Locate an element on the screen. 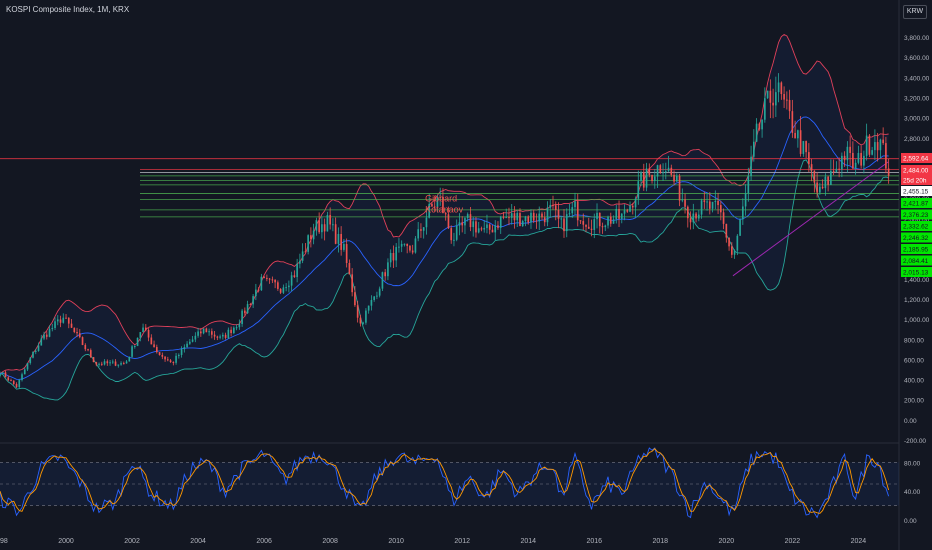  symbol-title: KOSPI Composite Index, 1M, KRX is located at coordinates (68, 9).